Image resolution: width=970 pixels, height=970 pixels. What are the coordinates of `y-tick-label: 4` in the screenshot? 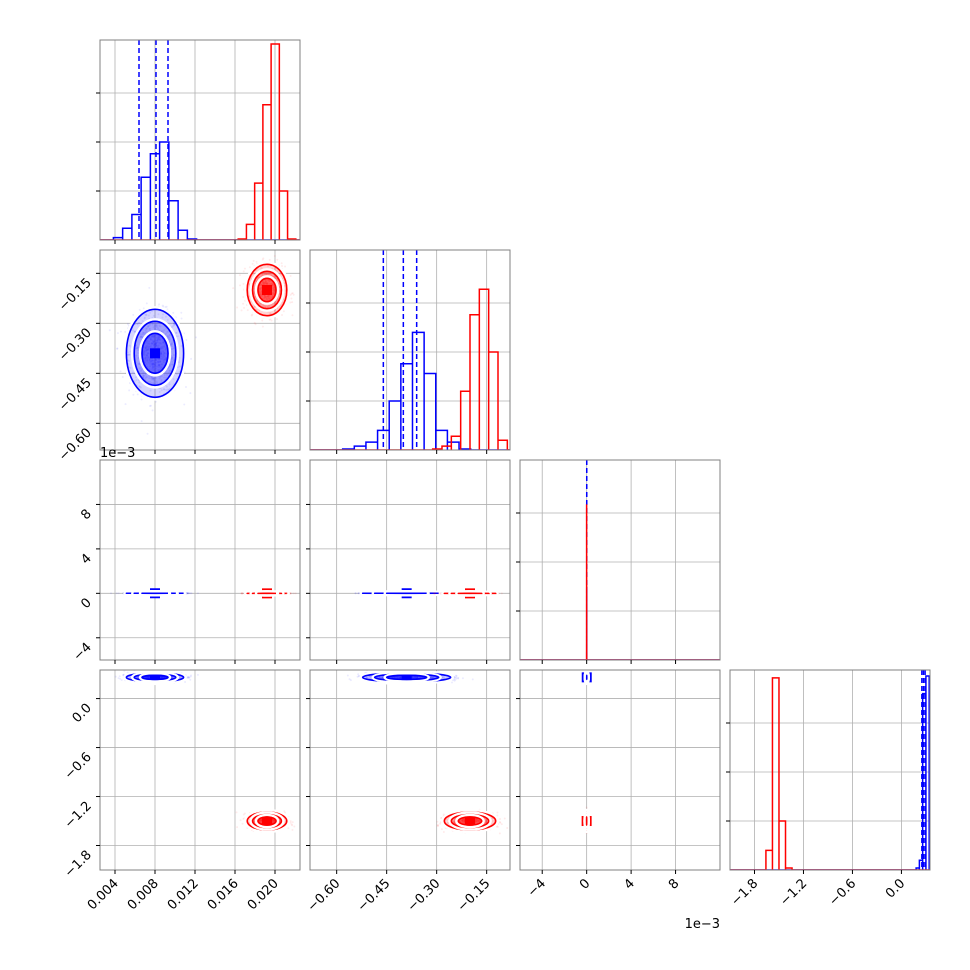 It's located at (86, 559).